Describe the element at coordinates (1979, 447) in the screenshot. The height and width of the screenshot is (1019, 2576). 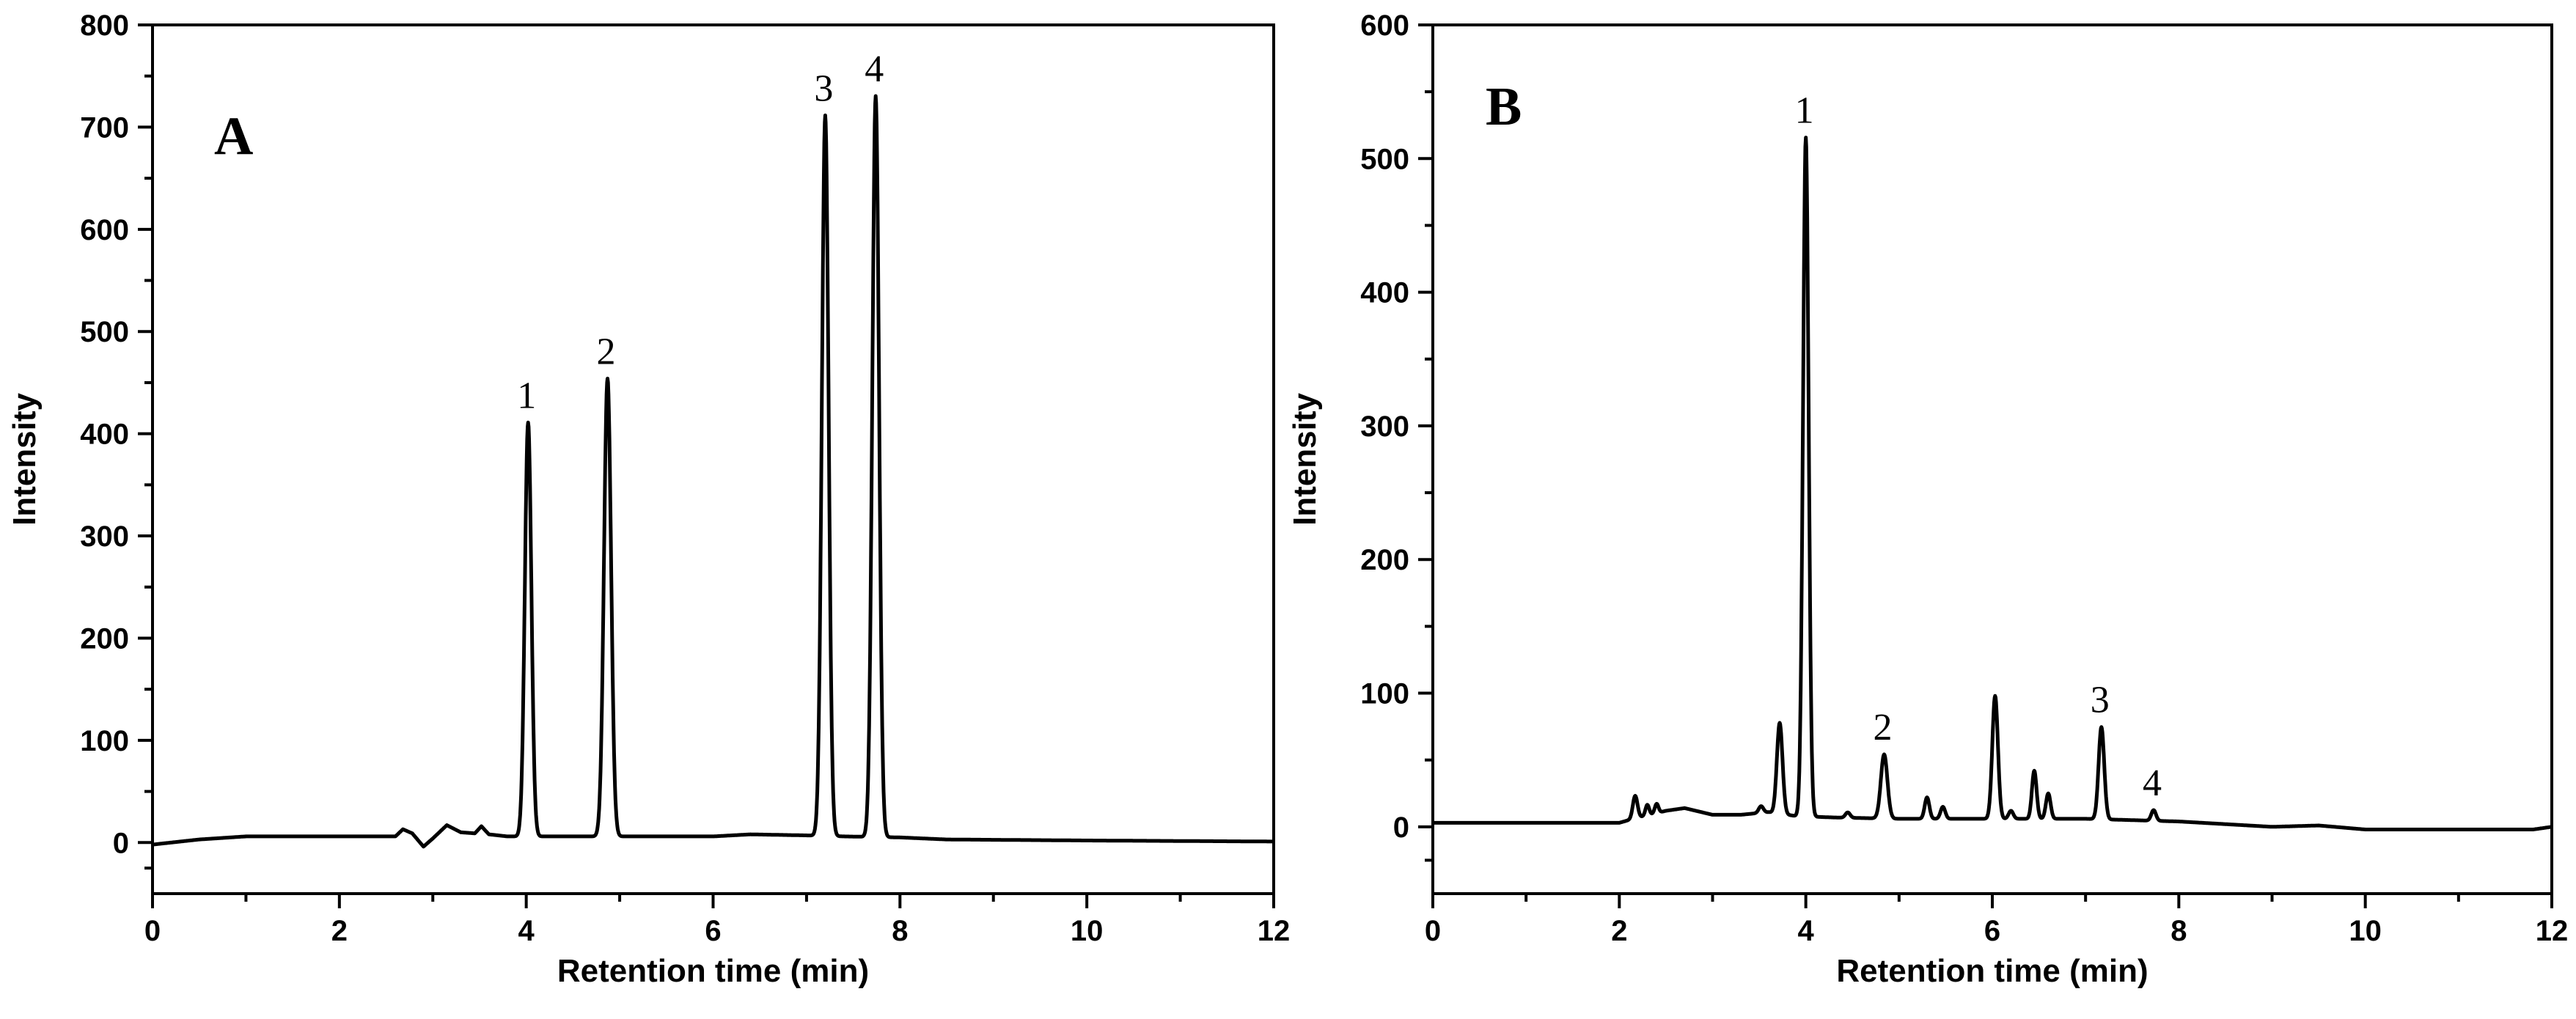
I see `peak-labels: 1 2 34` at that location.